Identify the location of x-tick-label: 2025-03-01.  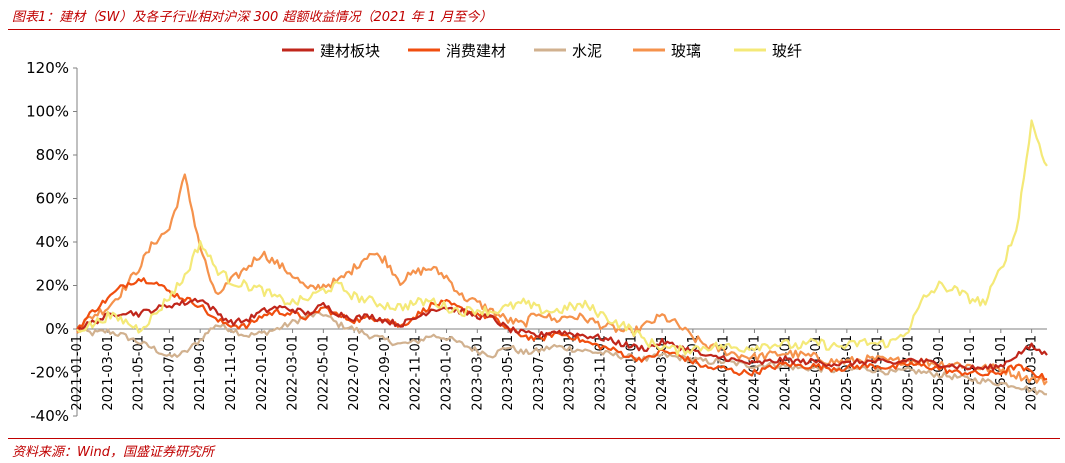
(847, 373).